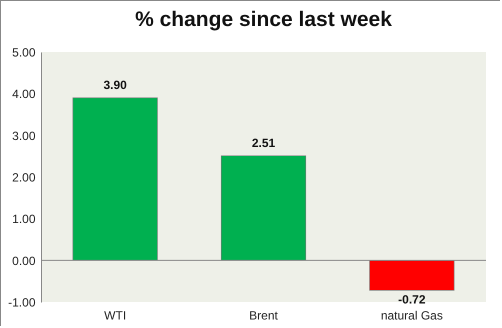 The image size is (502, 328). What do you see at coordinates (264, 315) in the screenshot?
I see `x-tick-label: Brent` at bounding box center [264, 315].